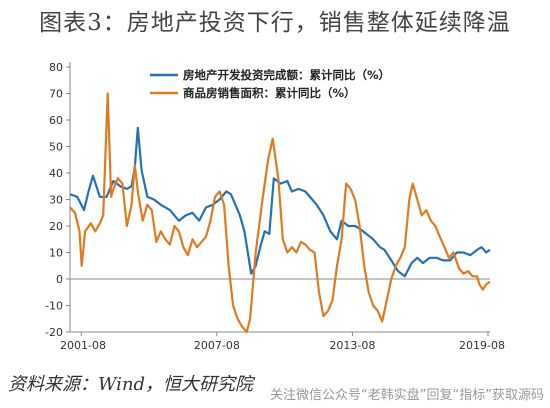  What do you see at coordinates (56, 200) in the screenshot?
I see `y-tick-label: 30` at bounding box center [56, 200].